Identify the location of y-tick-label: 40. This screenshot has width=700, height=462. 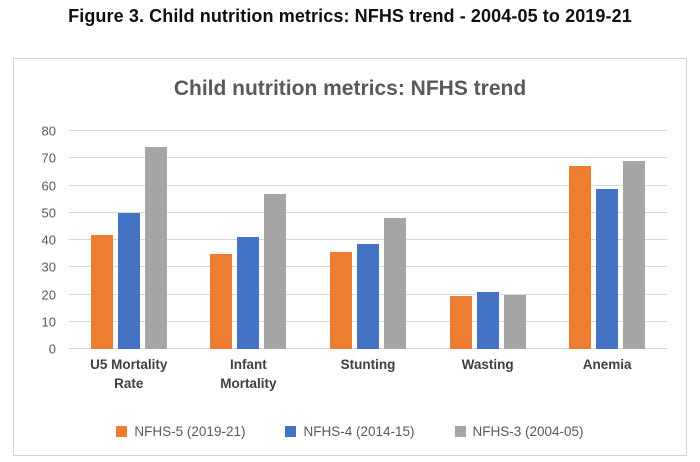
(48, 240).